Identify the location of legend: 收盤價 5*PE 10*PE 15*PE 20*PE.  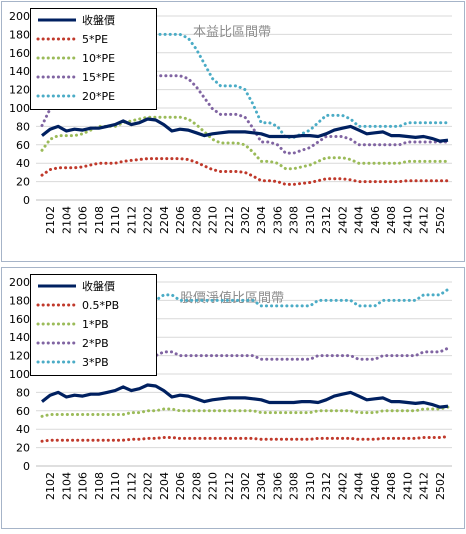
(93, 59).